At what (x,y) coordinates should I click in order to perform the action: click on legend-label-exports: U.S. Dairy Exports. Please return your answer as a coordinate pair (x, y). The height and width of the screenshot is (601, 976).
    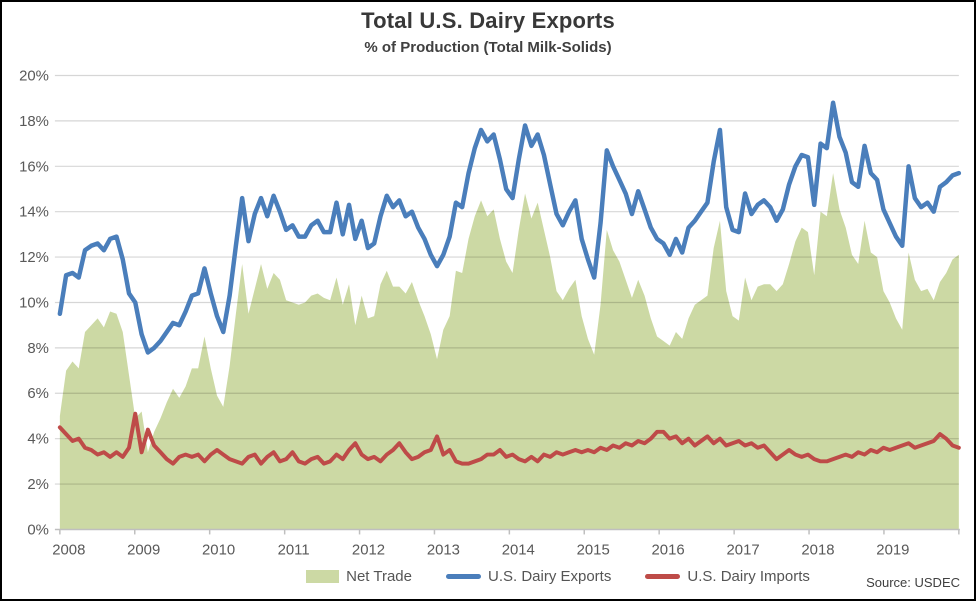
    Looking at the image, I should click on (549, 576).